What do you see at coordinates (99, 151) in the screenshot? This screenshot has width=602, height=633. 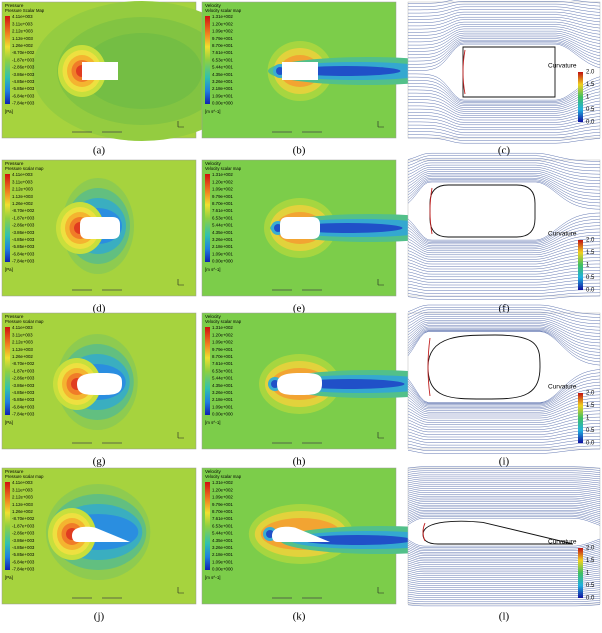 I see `panel-label: (a)` at bounding box center [99, 151].